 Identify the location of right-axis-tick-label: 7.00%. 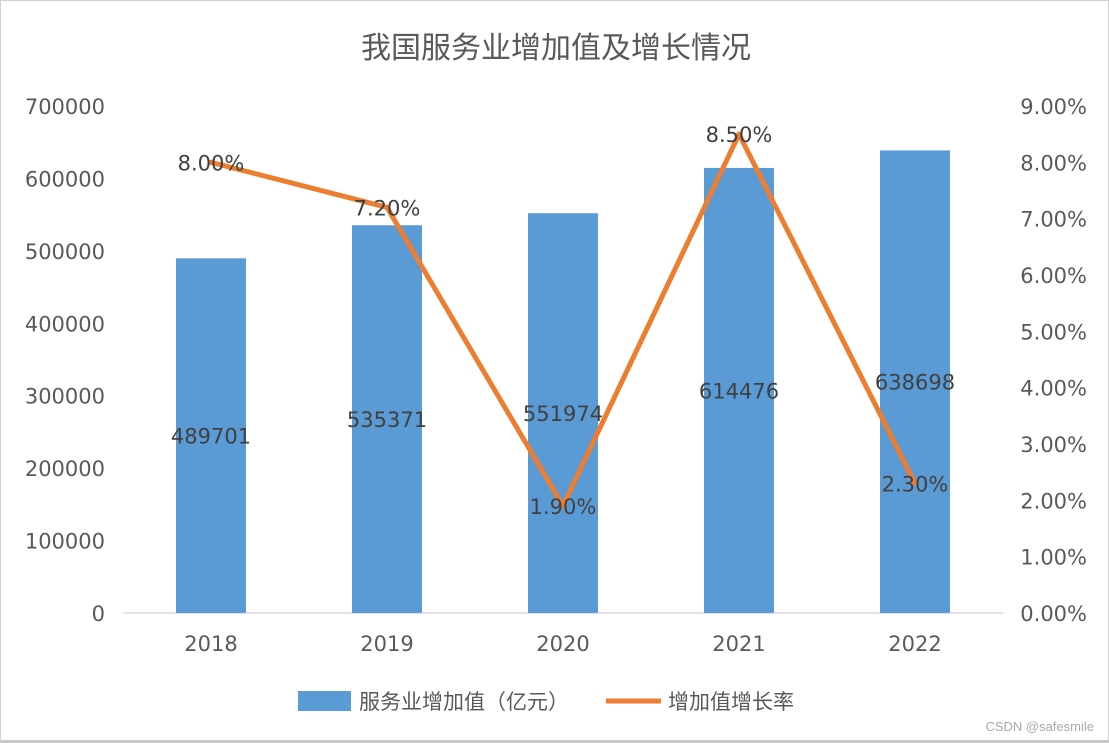
(1053, 220).